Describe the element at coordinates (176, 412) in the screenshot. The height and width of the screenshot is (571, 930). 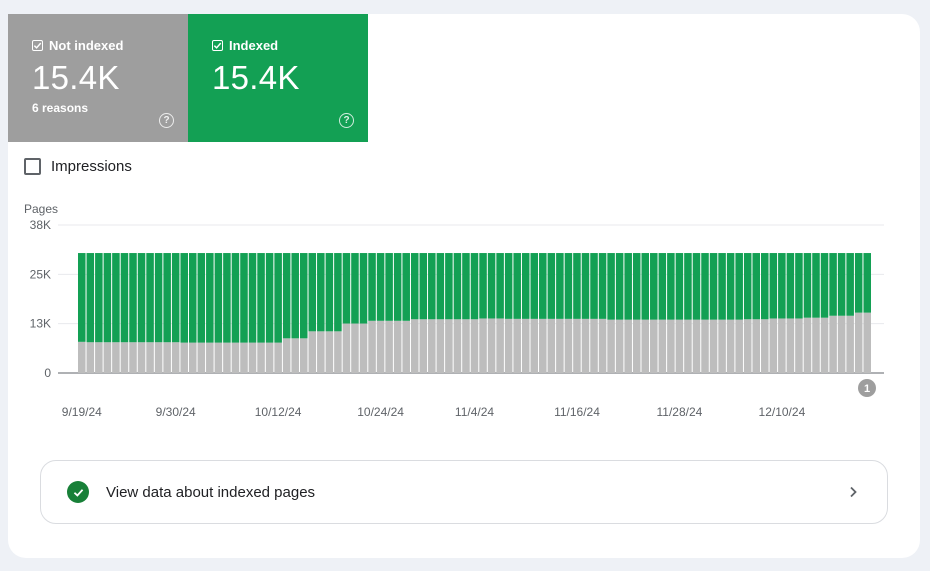
I see `x-tick-label: 9/30/24` at that location.